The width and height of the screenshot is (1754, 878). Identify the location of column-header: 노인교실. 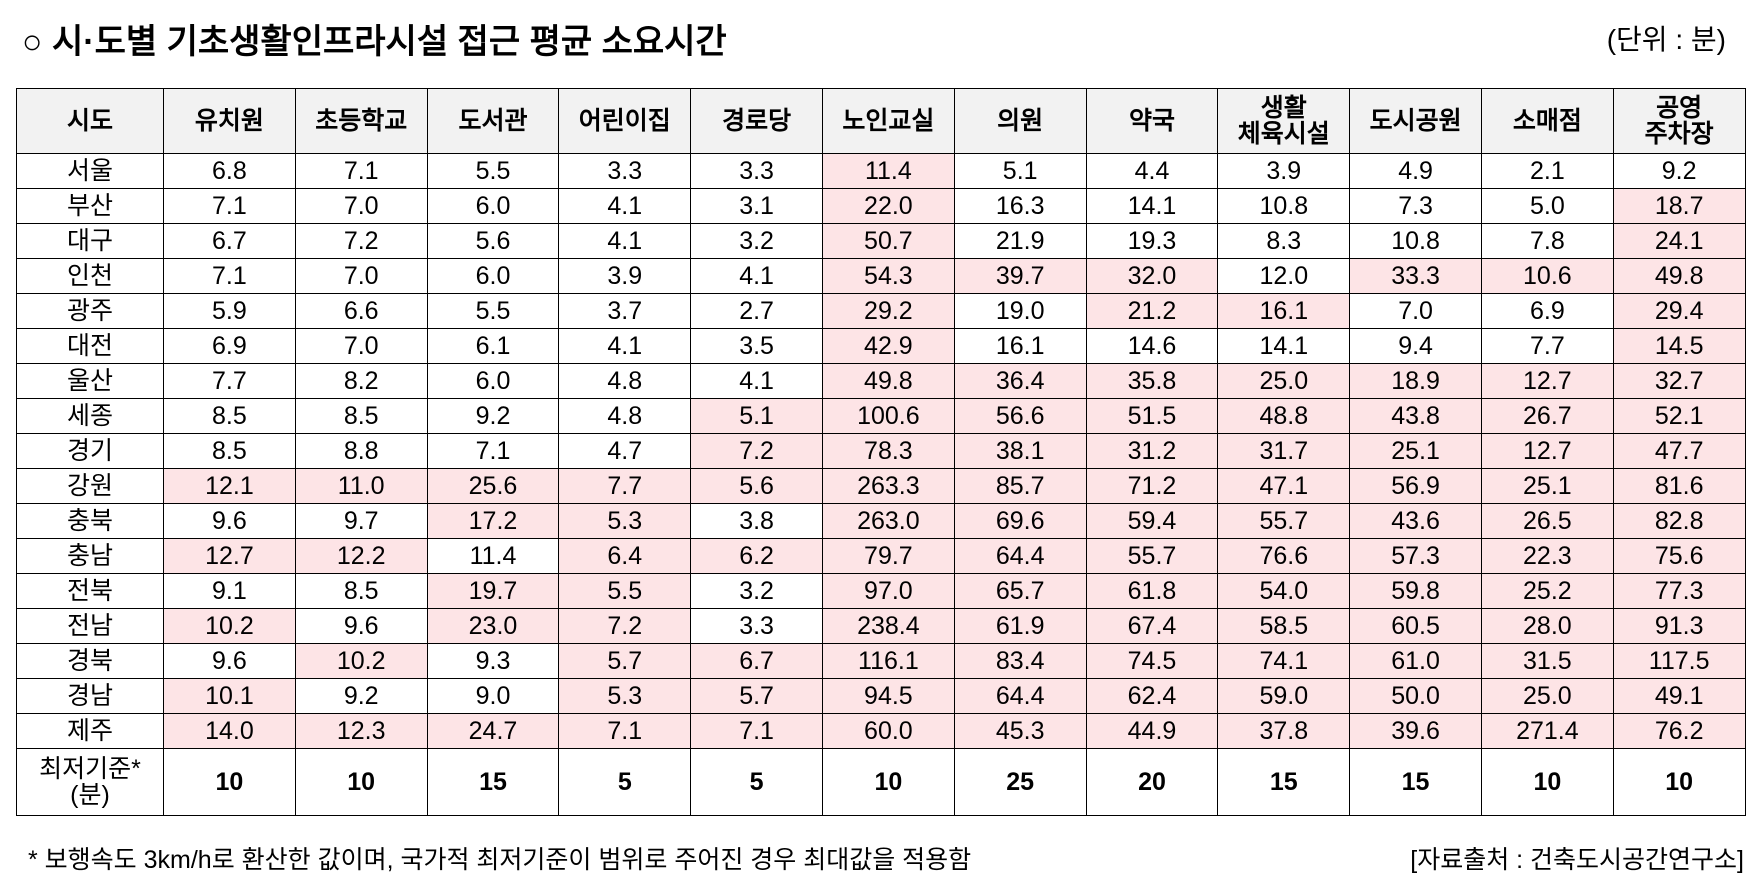
(888, 121).